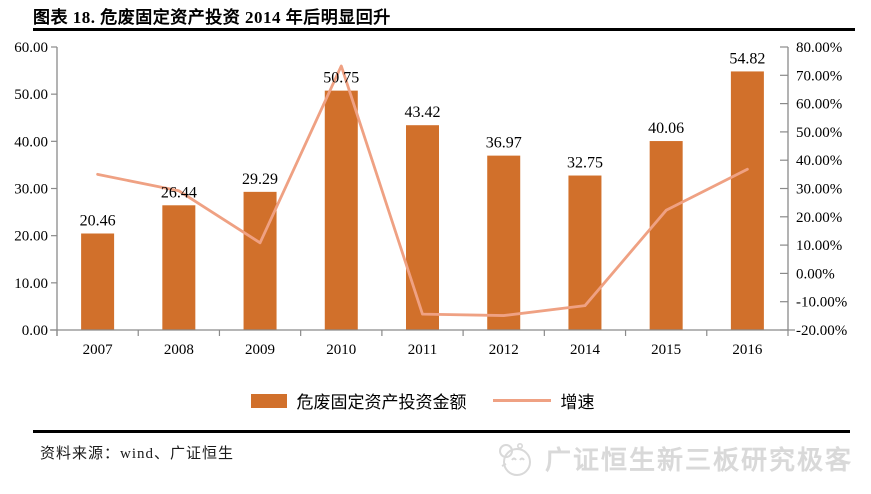 The height and width of the screenshot is (494, 871). Describe the element at coordinates (98, 350) in the screenshot. I see `x-tick-label: 2007` at that location.